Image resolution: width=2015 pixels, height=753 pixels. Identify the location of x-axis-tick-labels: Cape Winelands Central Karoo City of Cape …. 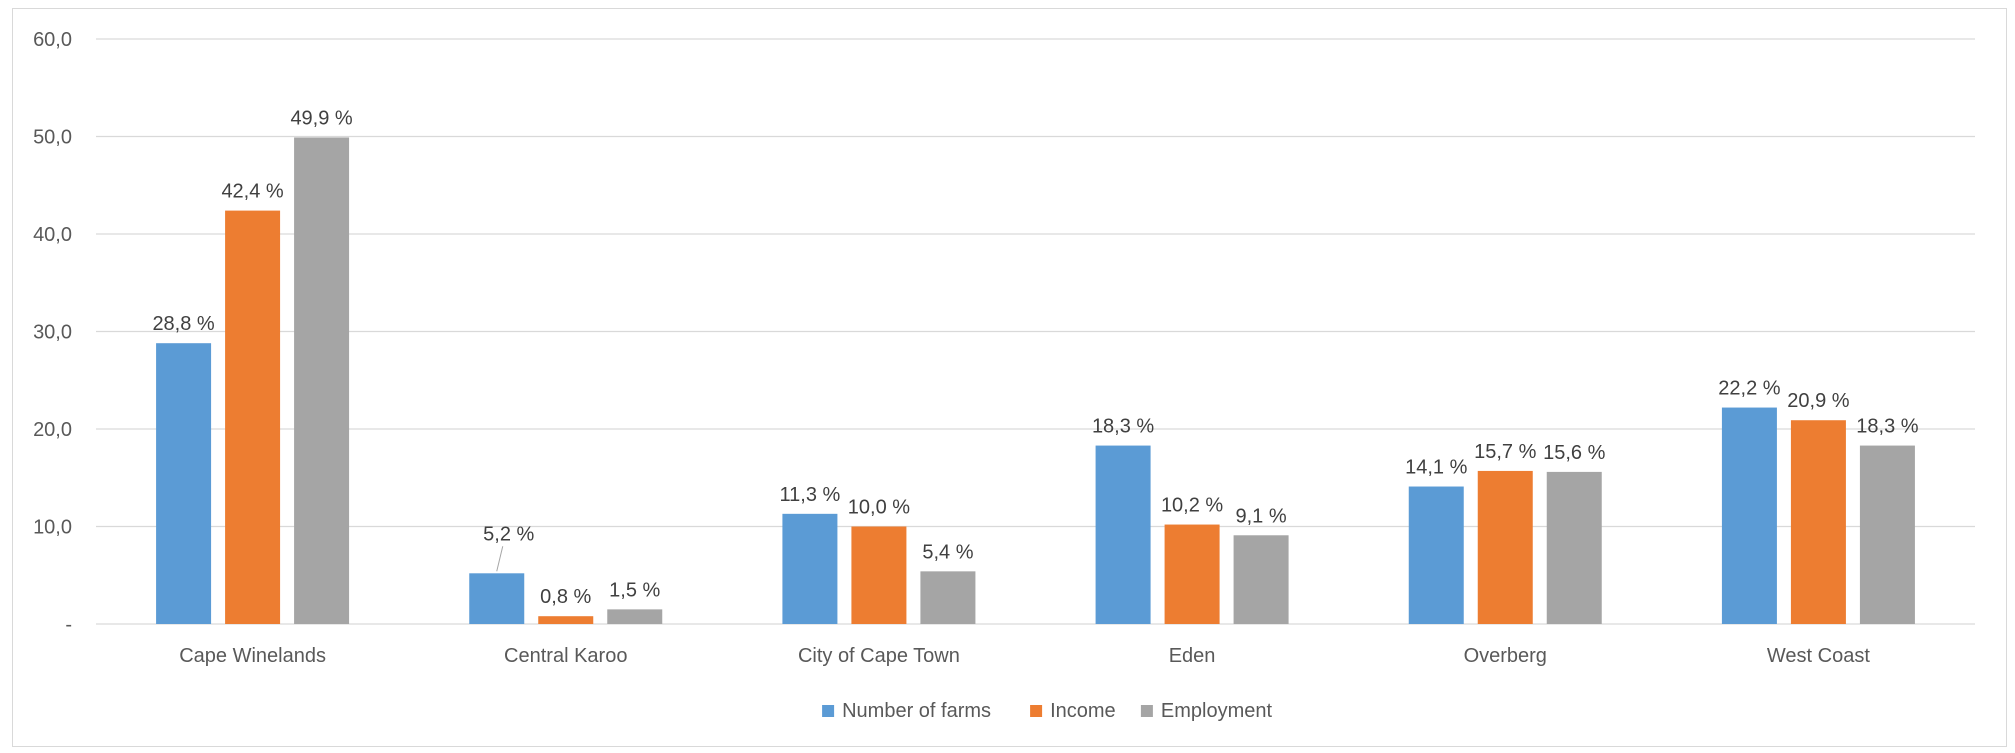
(1024, 656).